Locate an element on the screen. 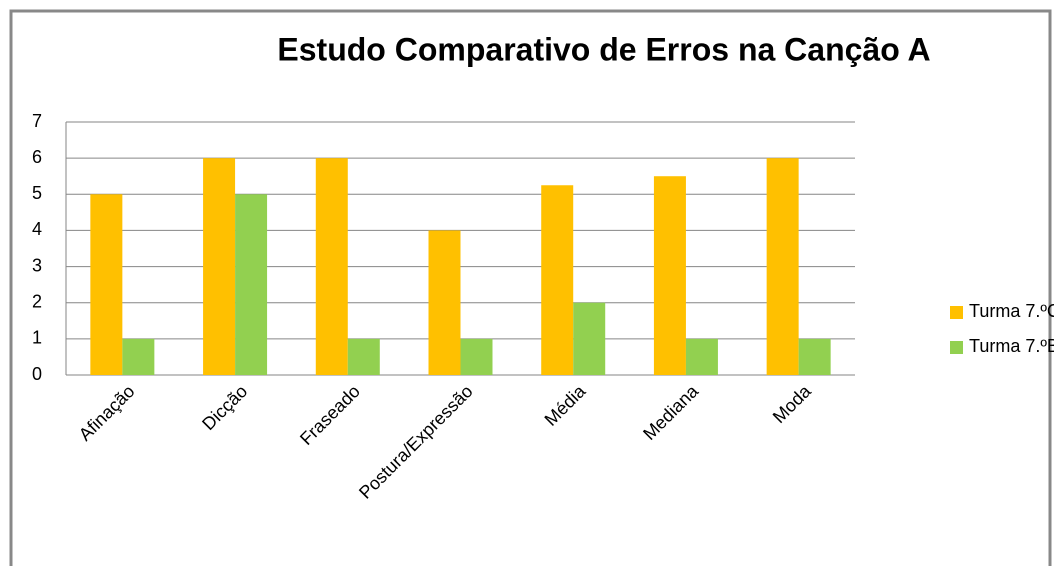 This screenshot has width=1054, height=571. legend-label: Turma 7.ºB is located at coordinates (1011, 346).